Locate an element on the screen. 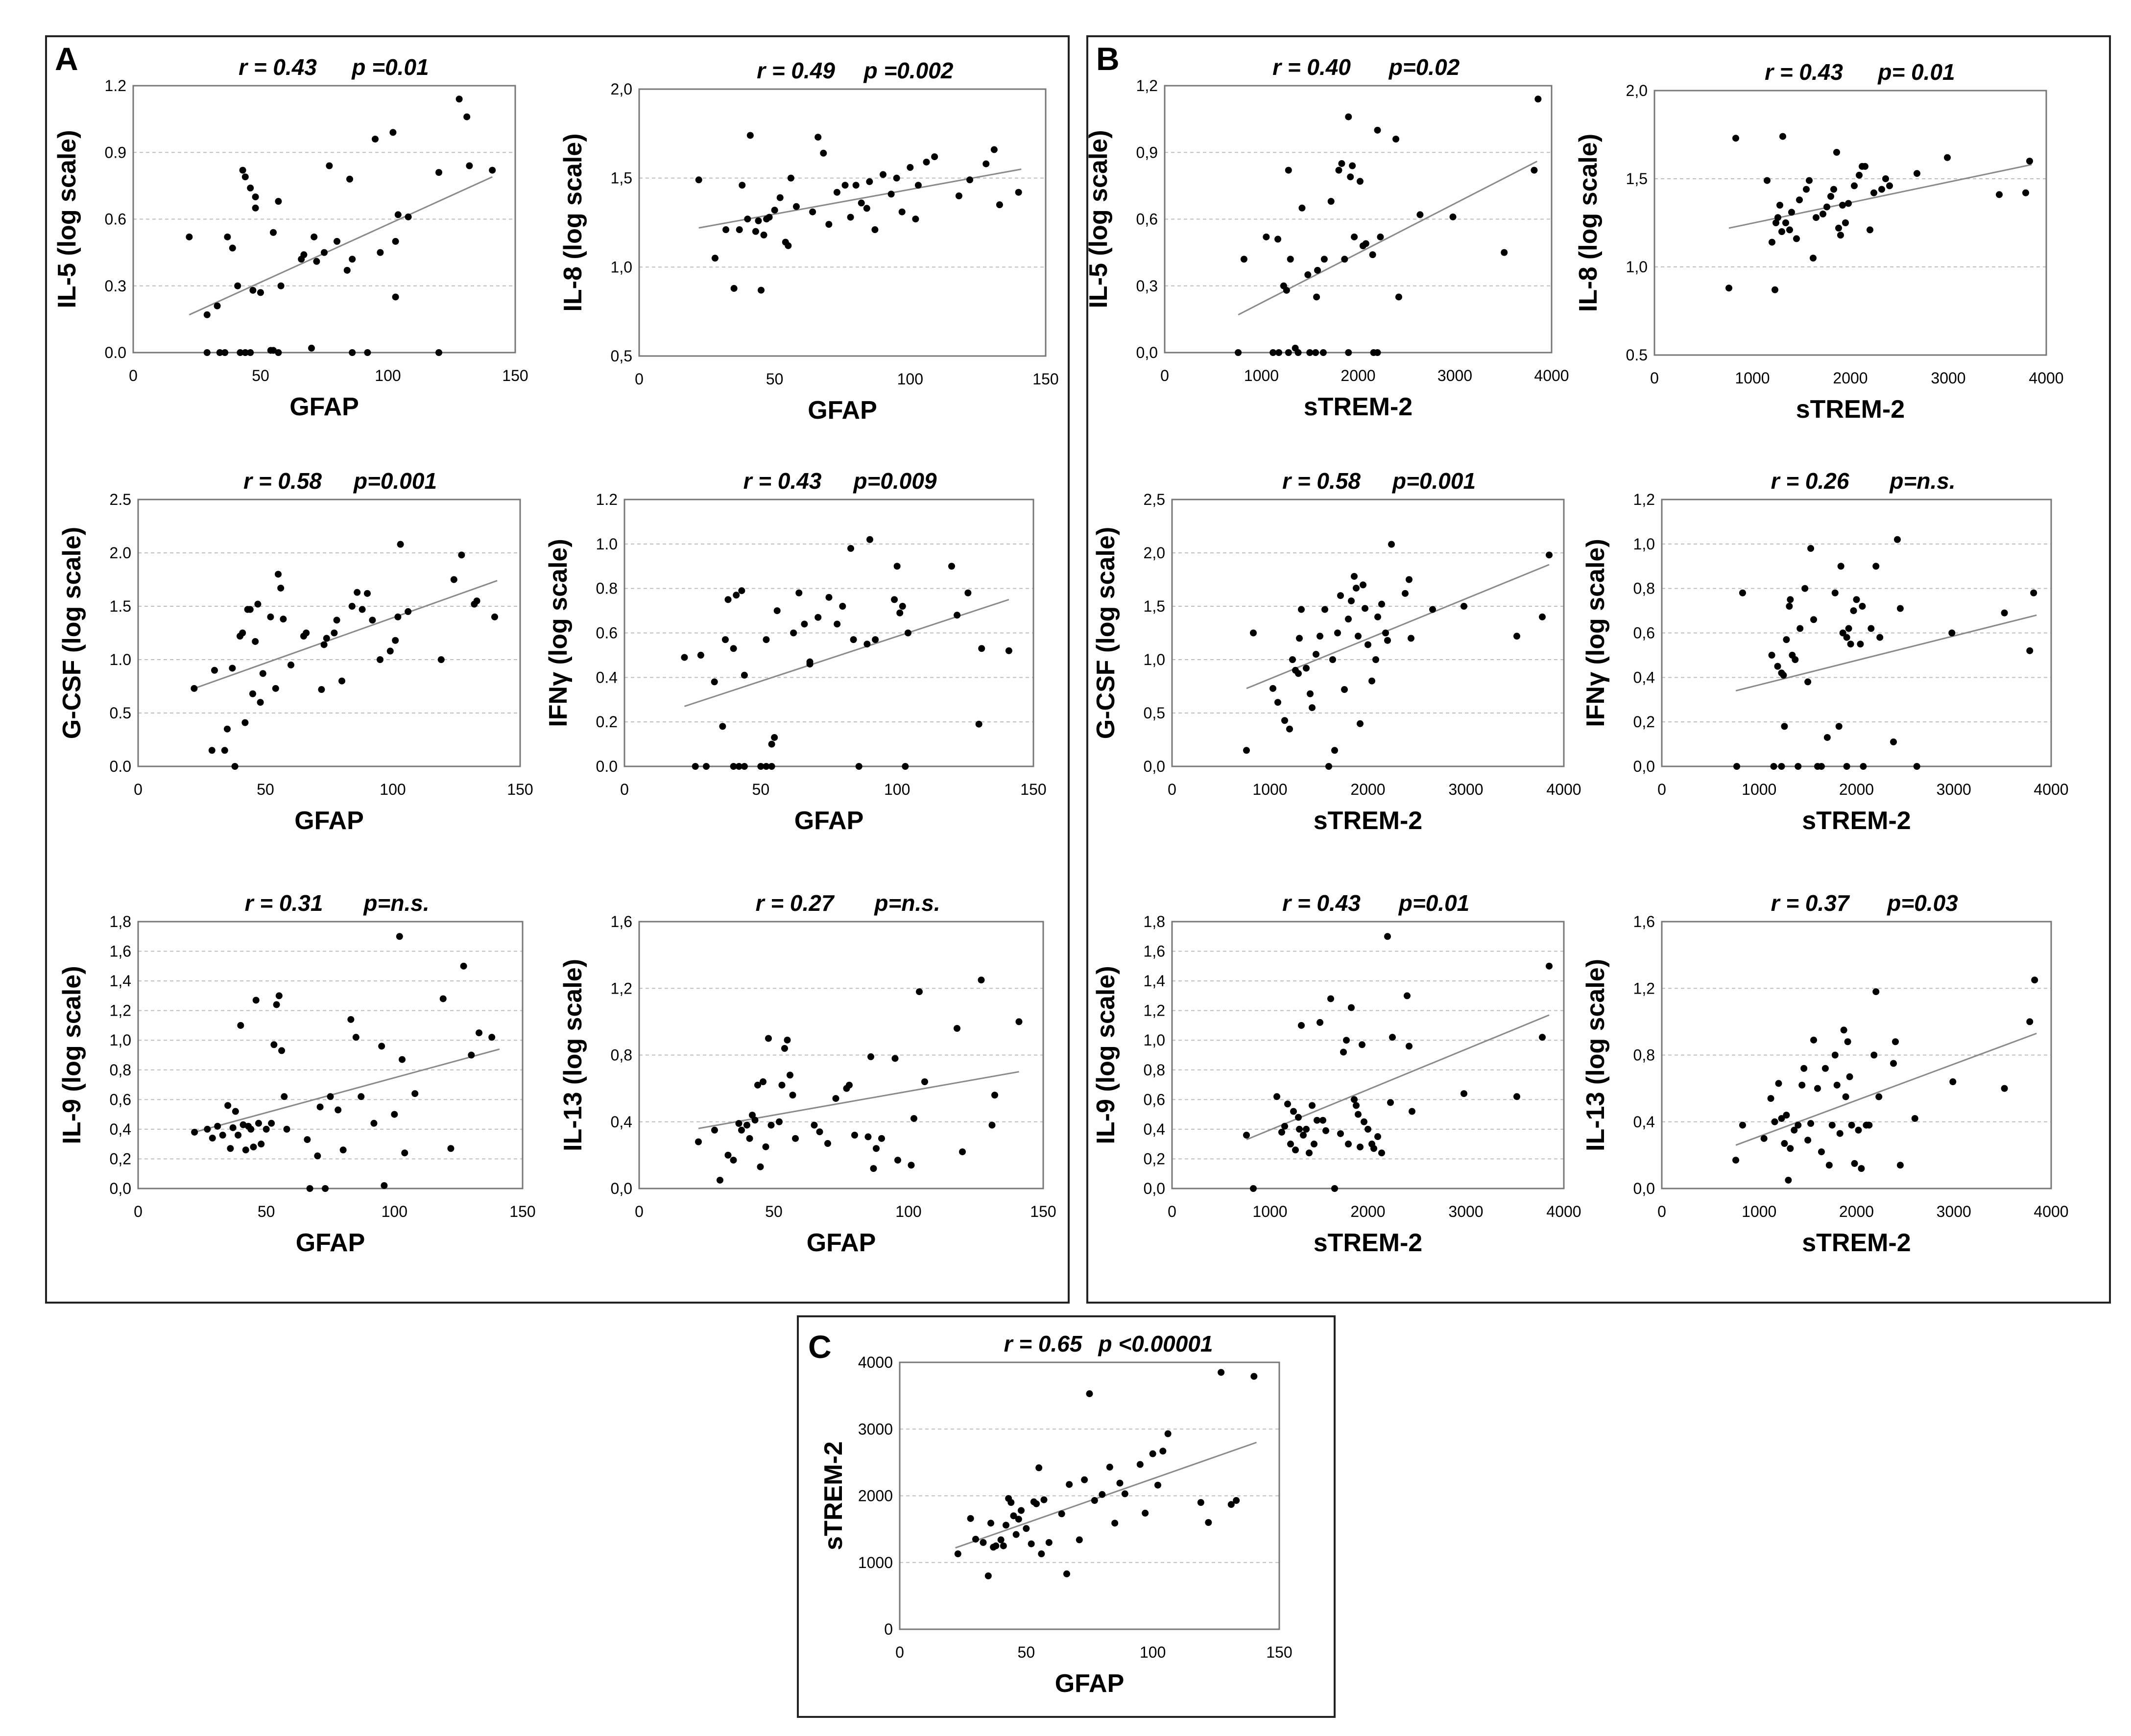 This screenshot has height=1736, width=2131. y-tick-label: 0 is located at coordinates (888, 1629).